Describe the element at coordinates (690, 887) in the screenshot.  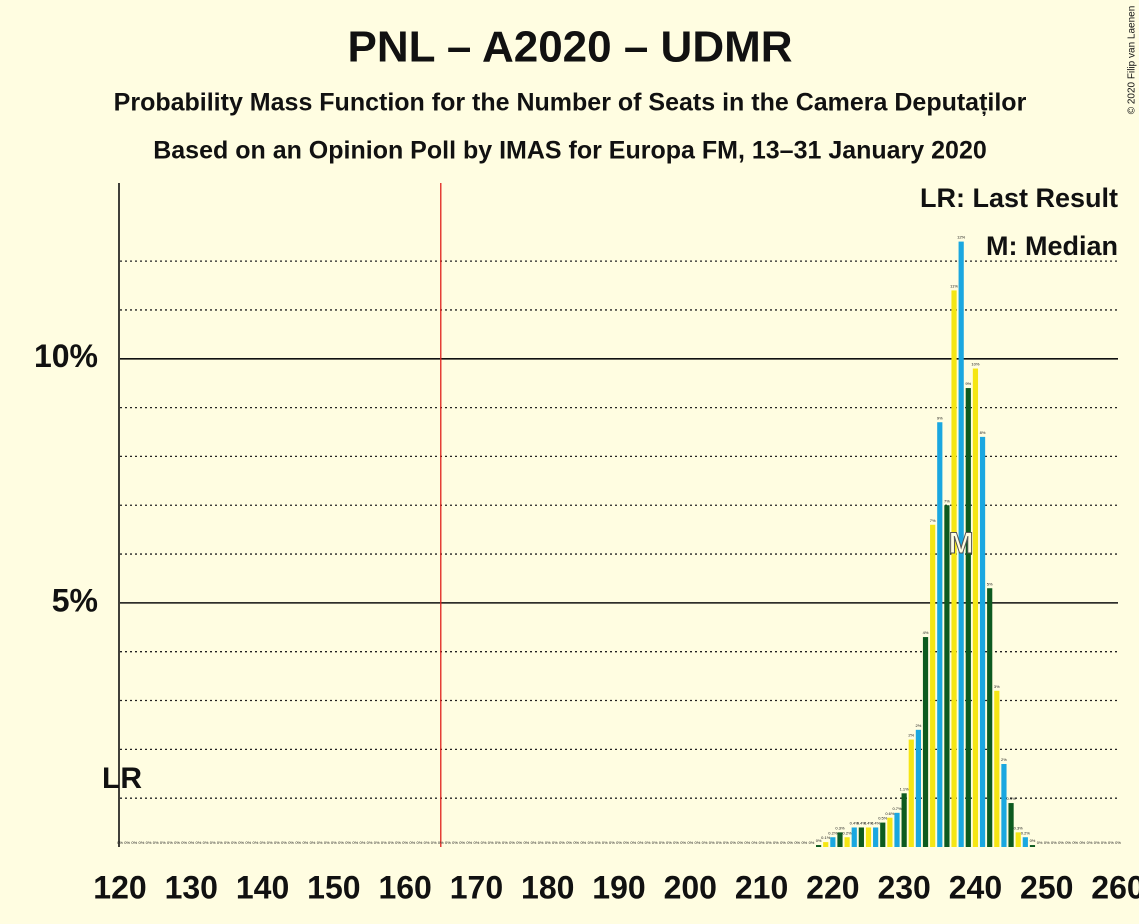
I see `x-tick-label: 200` at that location.